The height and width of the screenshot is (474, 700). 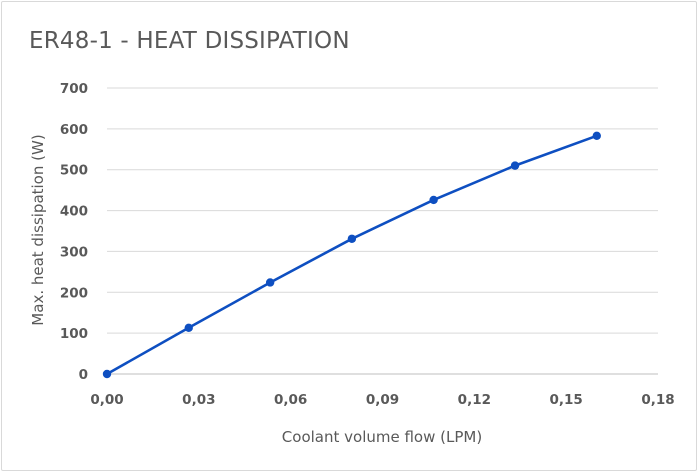 What do you see at coordinates (74, 334) in the screenshot?
I see `y-tick-label: 100` at bounding box center [74, 334].